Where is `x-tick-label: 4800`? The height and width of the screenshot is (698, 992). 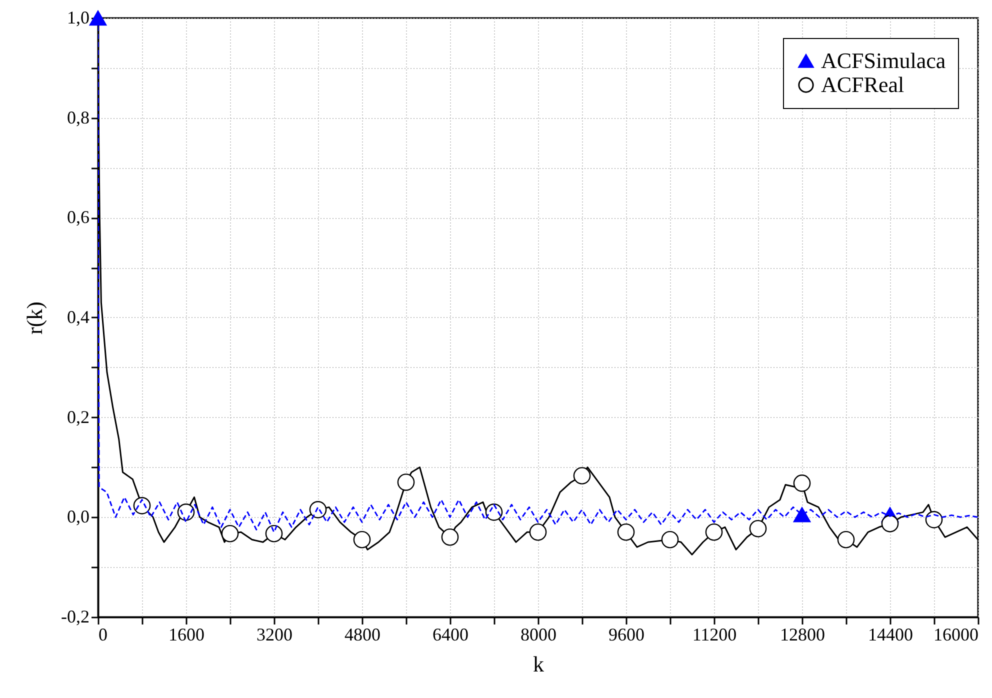 x-tick-label: 4800 is located at coordinates (362, 634).